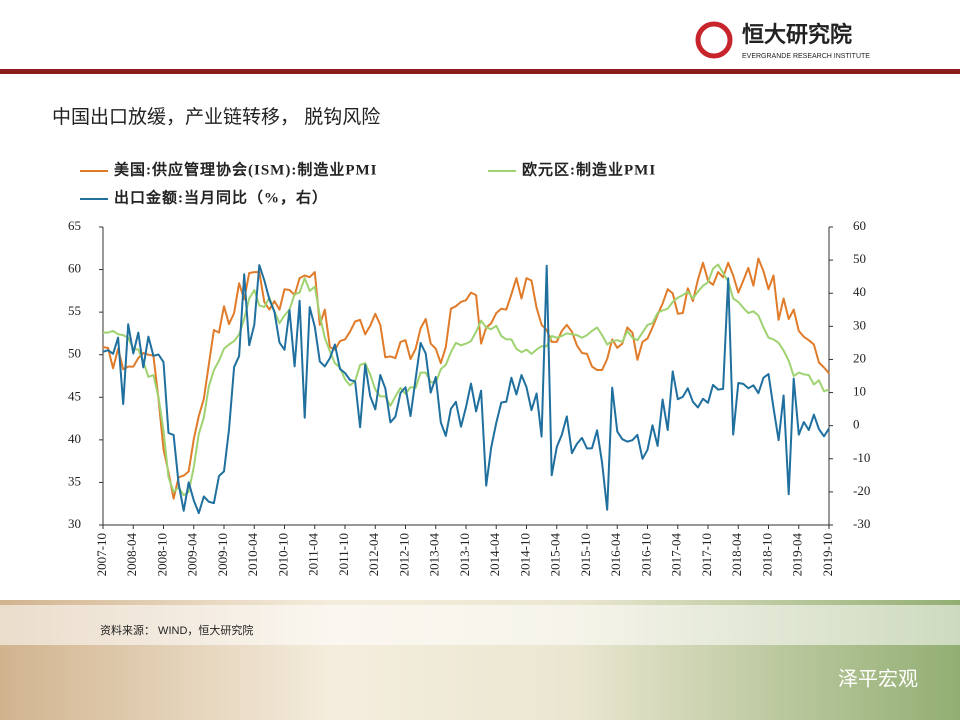  What do you see at coordinates (434, 555) in the screenshot?
I see `x-tick-label: 2013-04` at bounding box center [434, 555].